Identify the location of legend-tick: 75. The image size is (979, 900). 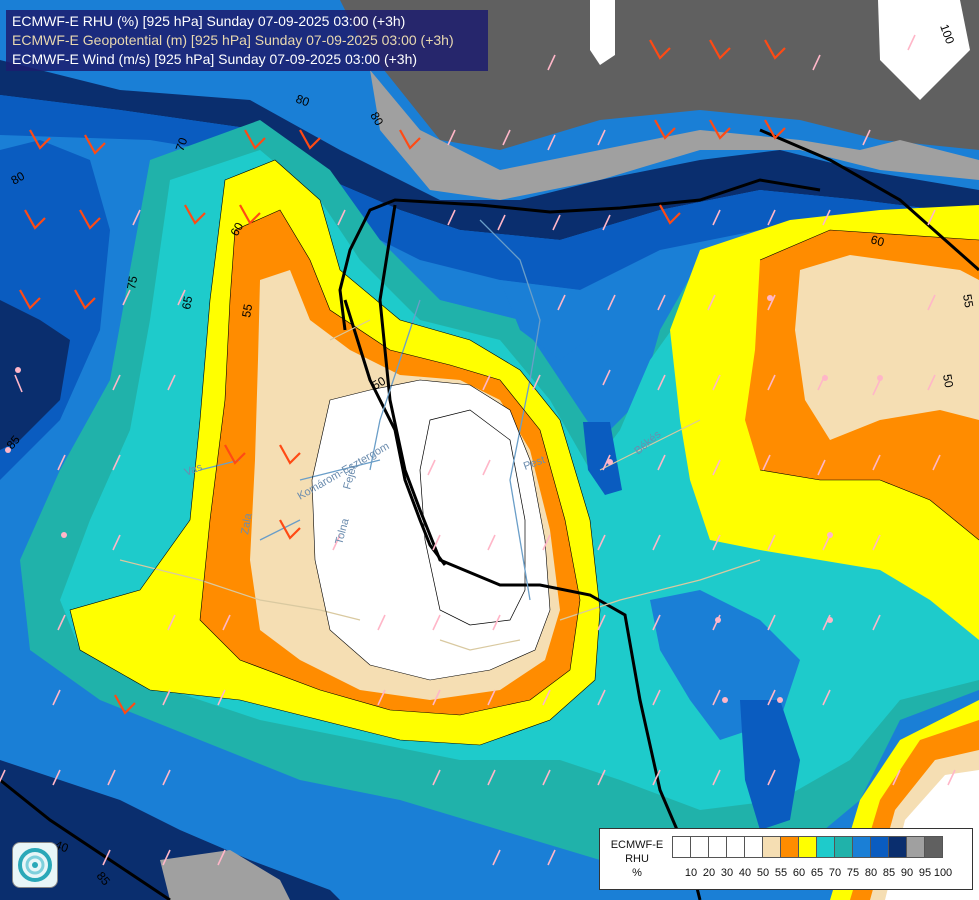
(853, 873).